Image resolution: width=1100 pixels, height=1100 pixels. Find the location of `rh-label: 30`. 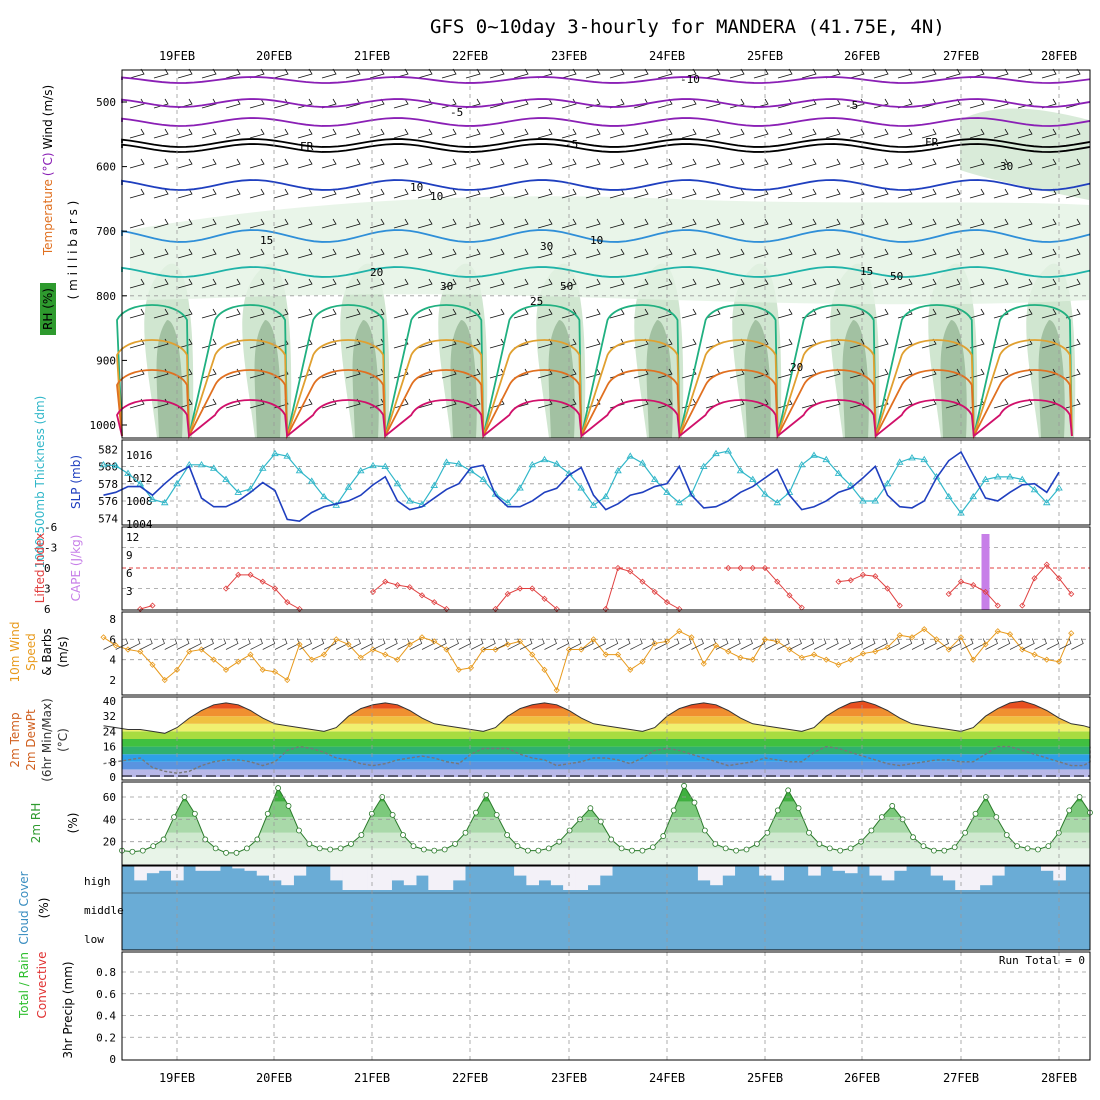

rh-label: 30 is located at coordinates (546, 246).